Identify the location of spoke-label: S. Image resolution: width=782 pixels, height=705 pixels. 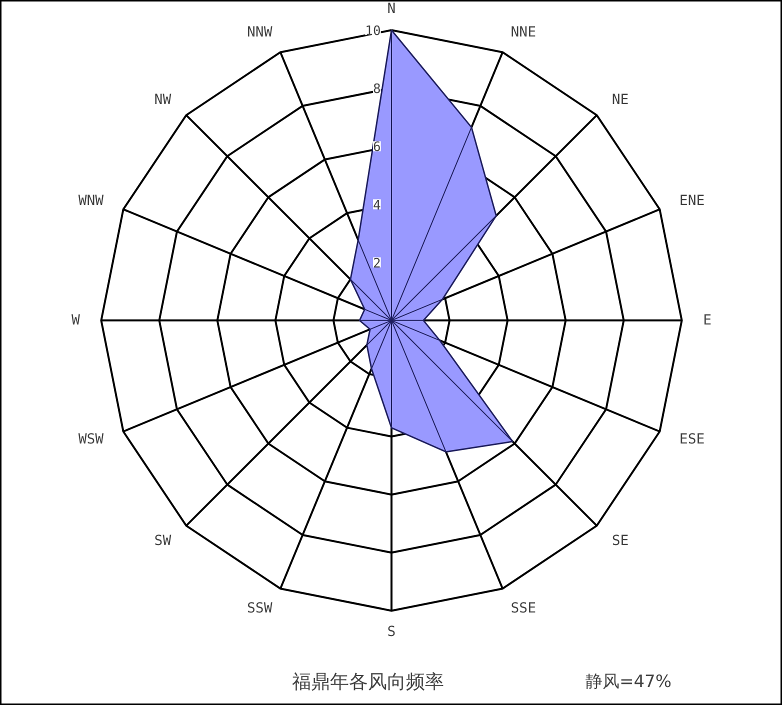
(391, 632).